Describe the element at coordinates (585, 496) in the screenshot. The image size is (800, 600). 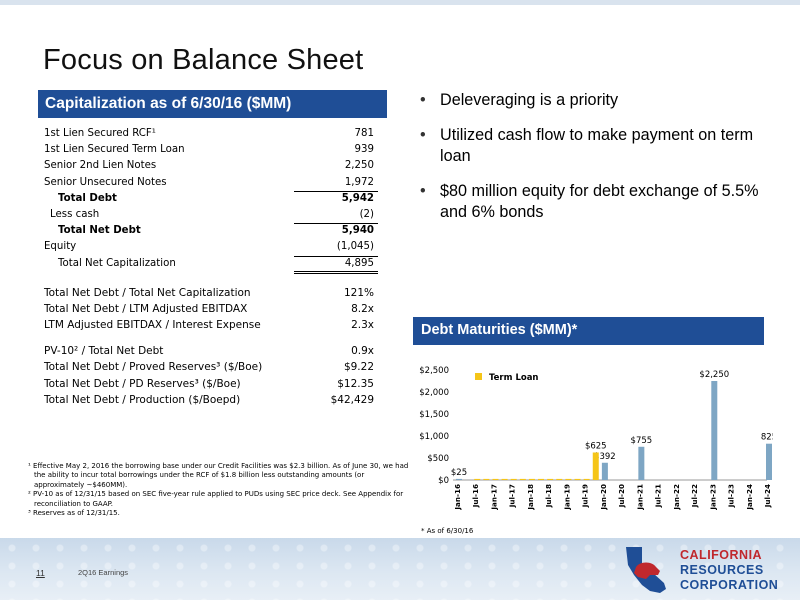
I see `x-tick-label: Jul-19` at that location.